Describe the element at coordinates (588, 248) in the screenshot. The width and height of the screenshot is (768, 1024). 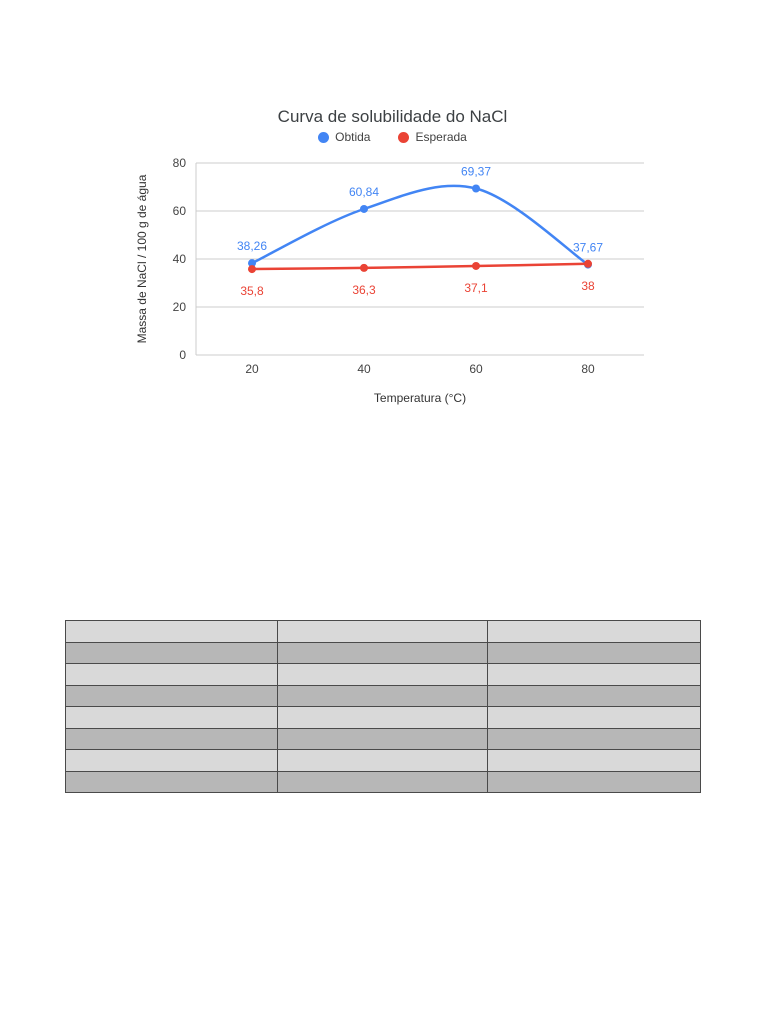
I see `data-label: 37,67` at that location.